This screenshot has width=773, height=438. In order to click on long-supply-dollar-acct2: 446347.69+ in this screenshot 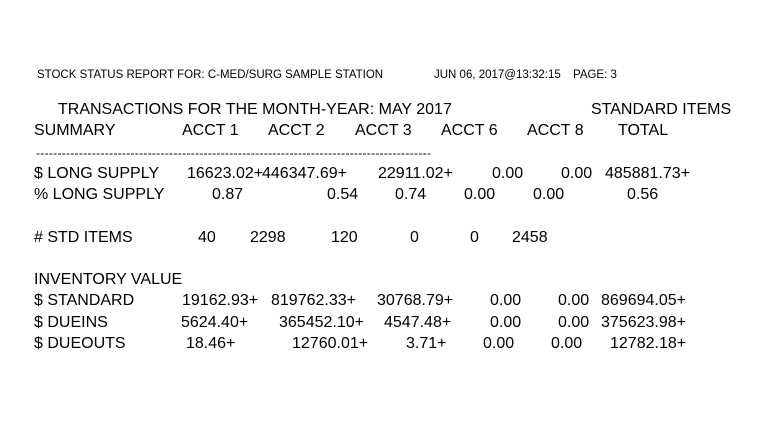, I will do `click(304, 173)`.